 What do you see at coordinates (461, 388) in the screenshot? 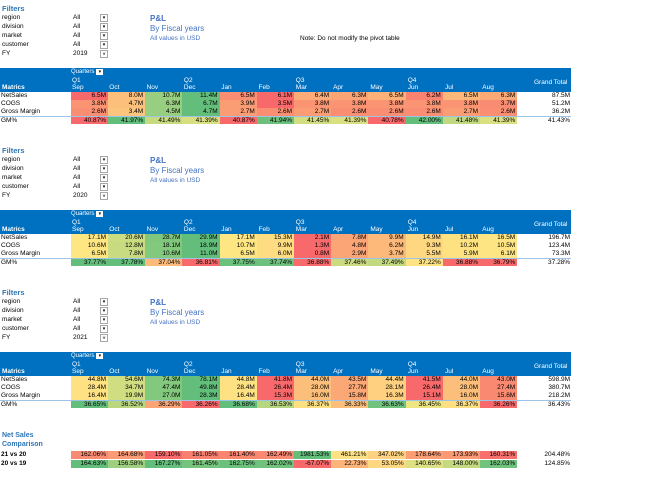
I see `pivot-cell: 28.0M` at bounding box center [461, 388].